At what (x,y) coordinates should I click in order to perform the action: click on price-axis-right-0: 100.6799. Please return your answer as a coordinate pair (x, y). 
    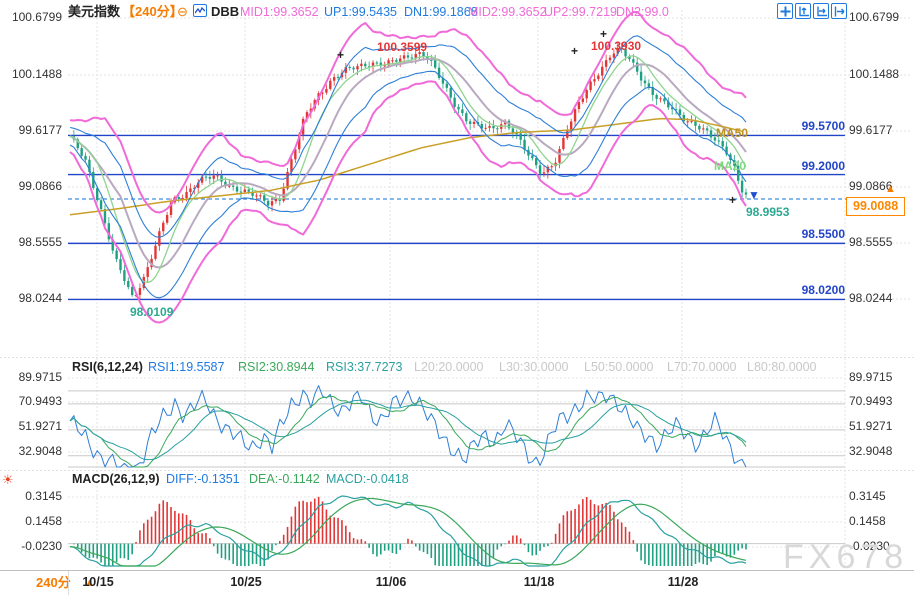
    Looking at the image, I should click on (874, 17).